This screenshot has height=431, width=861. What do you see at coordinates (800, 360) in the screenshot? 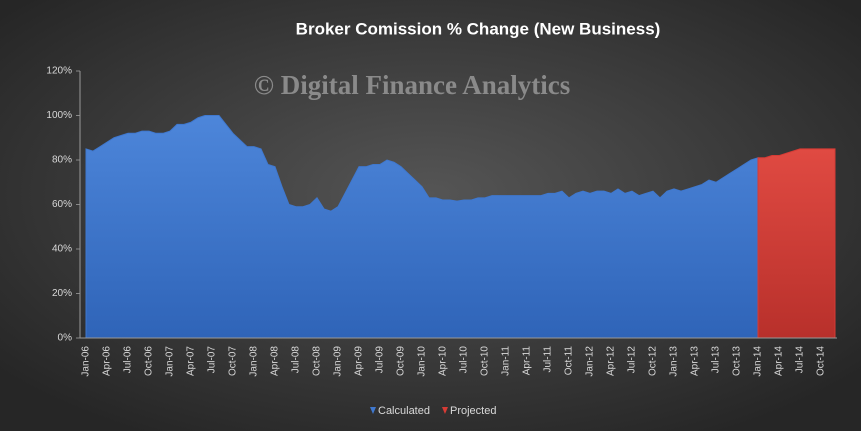
I see `x-tick-label: Jul-14` at bounding box center [800, 360].